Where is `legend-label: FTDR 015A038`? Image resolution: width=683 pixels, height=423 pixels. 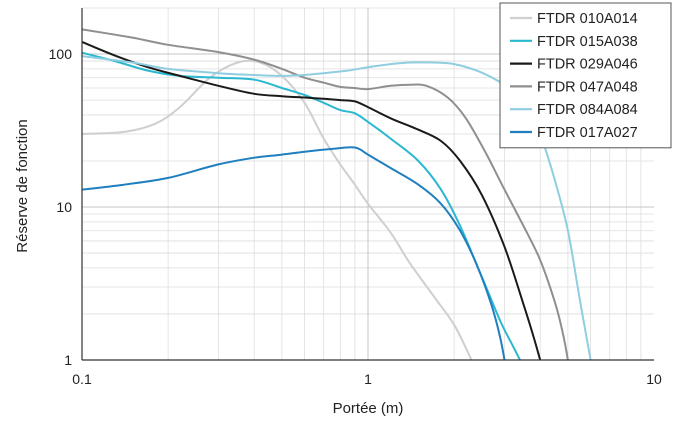
legend-label: FTDR 015A038 is located at coordinates (587, 42).